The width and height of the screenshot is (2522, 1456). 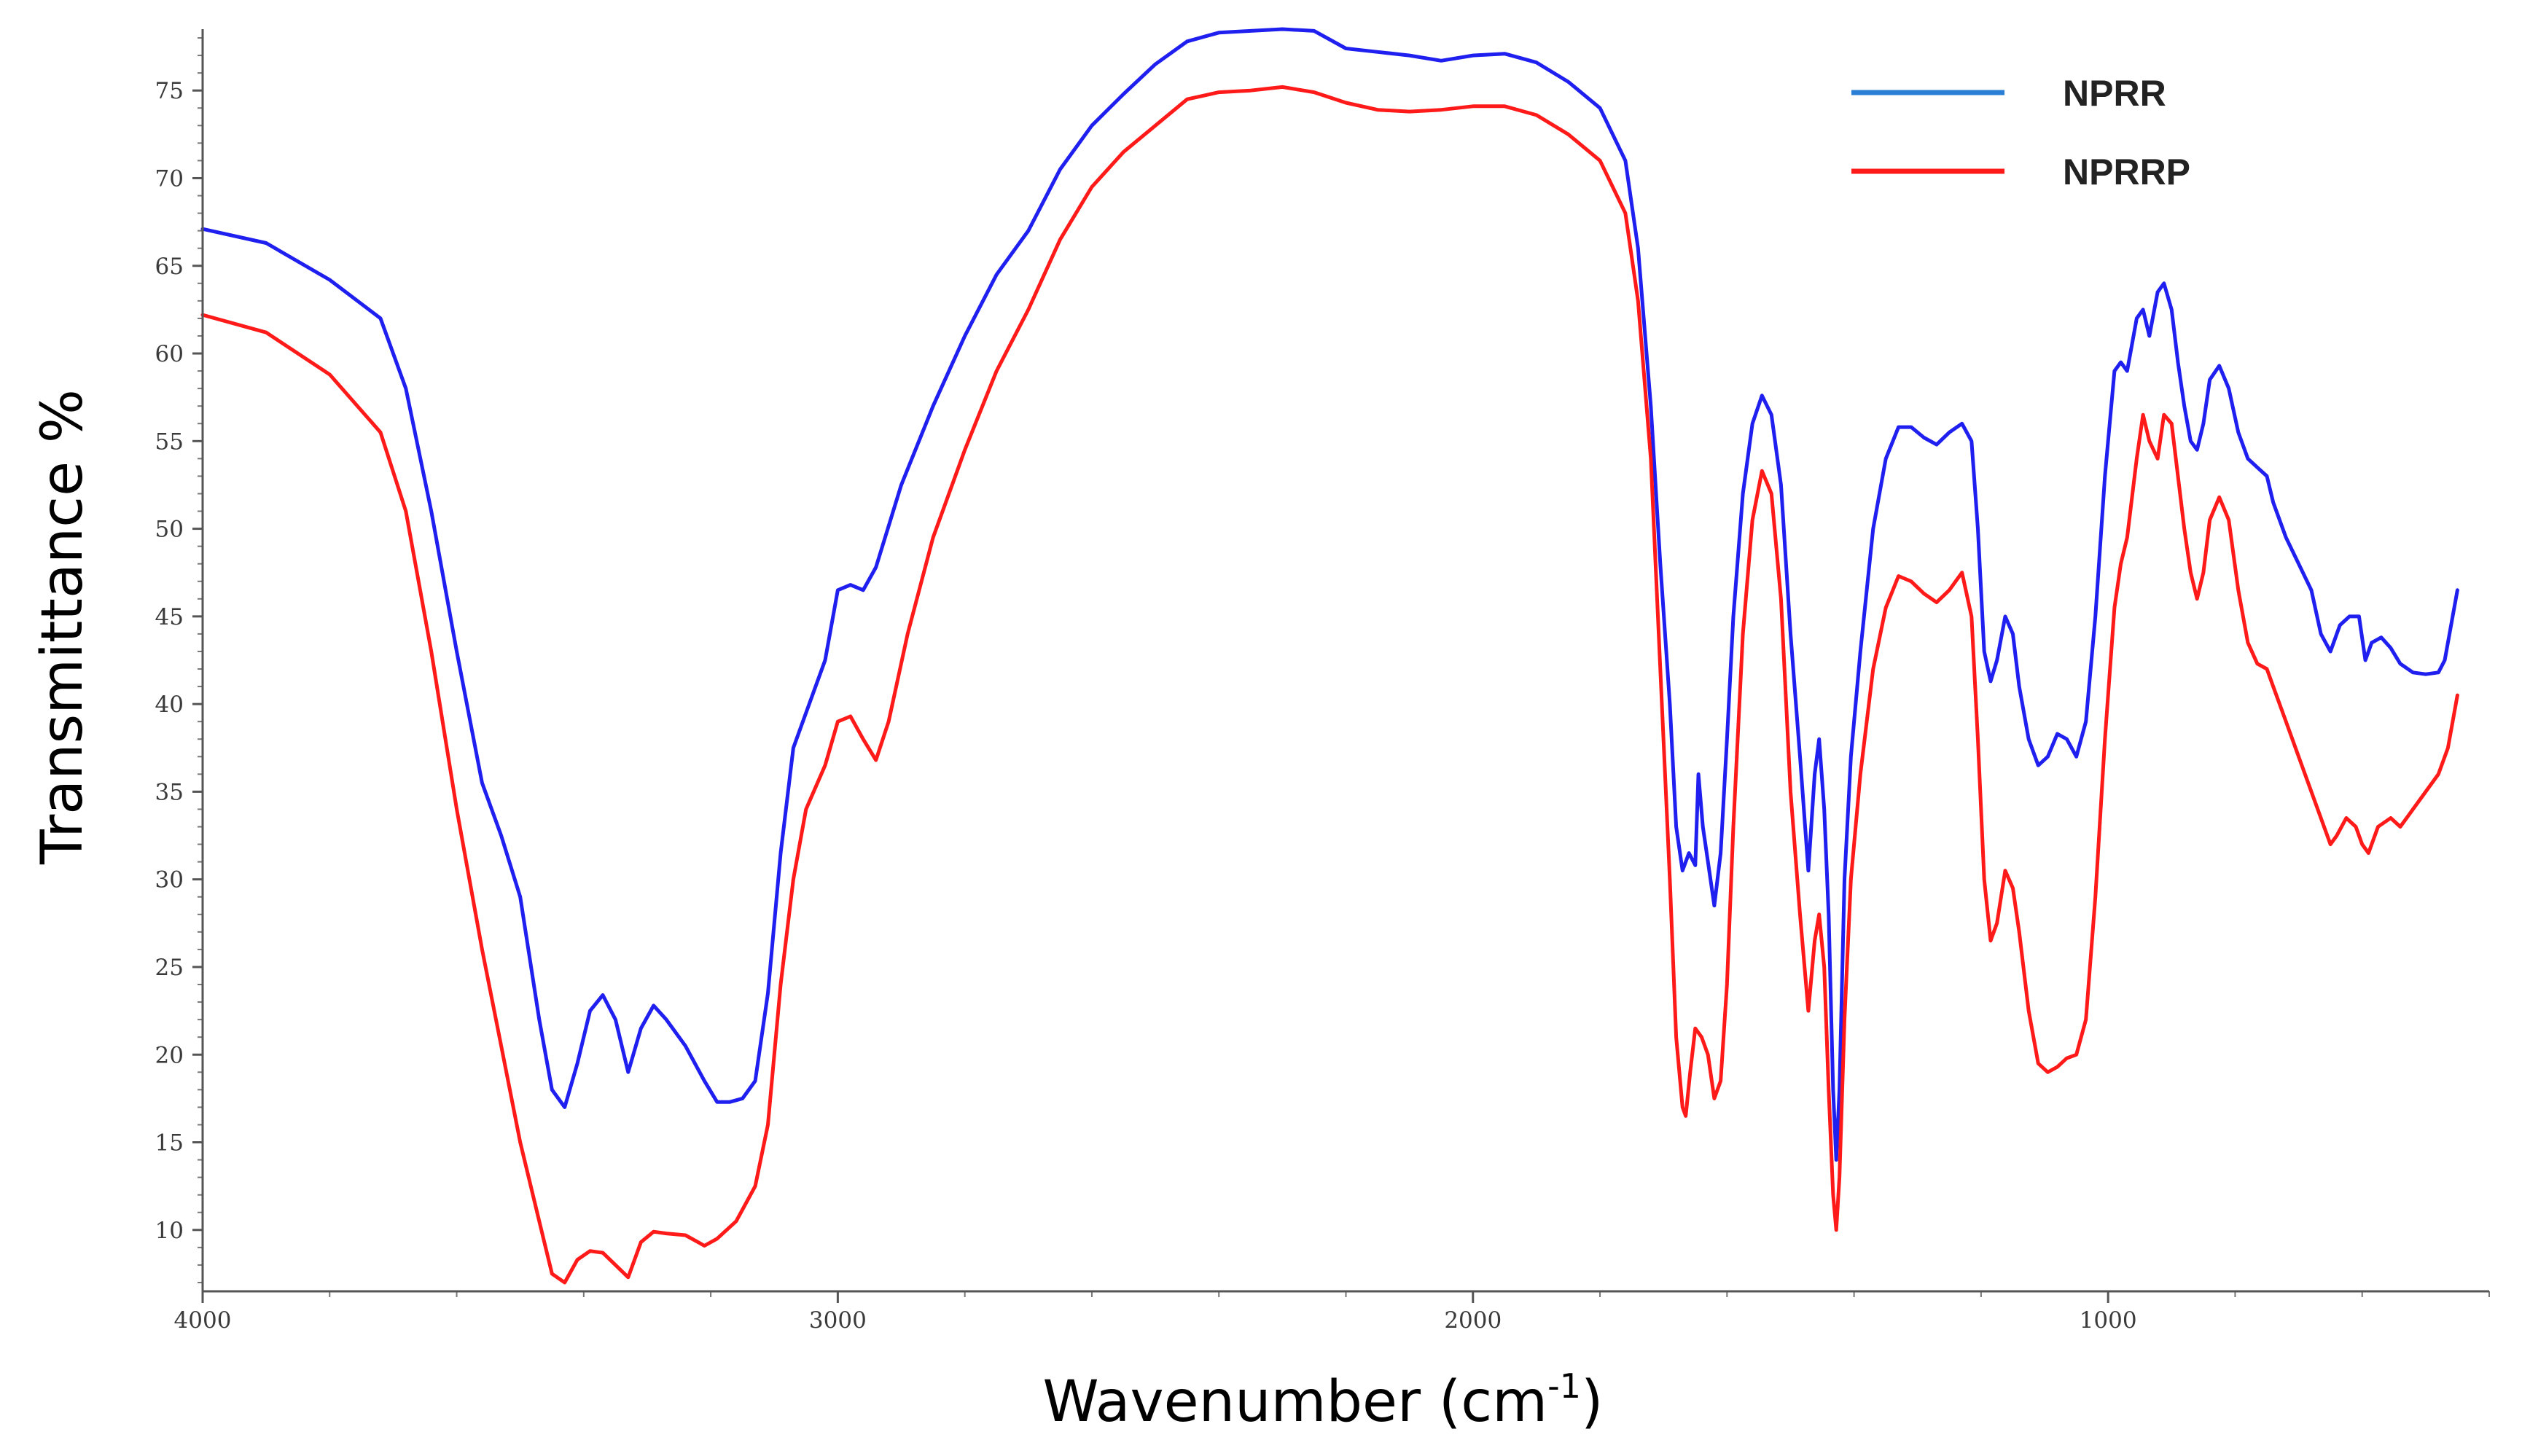 What do you see at coordinates (2126, 172) in the screenshot?
I see `legend-label-nprrp: NPRRP` at bounding box center [2126, 172].